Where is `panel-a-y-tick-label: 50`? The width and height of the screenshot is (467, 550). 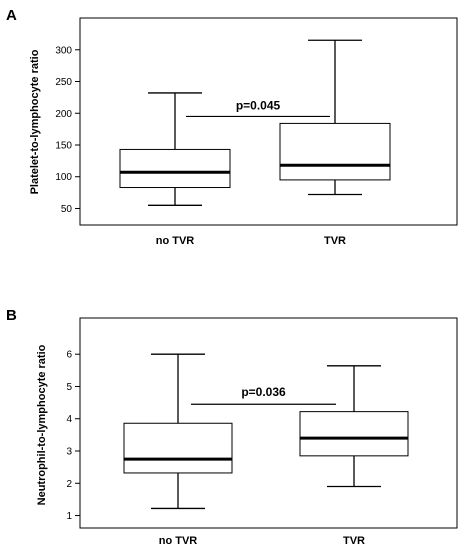
panel-a-y-tick-label: 50 is located at coordinates (67, 209).